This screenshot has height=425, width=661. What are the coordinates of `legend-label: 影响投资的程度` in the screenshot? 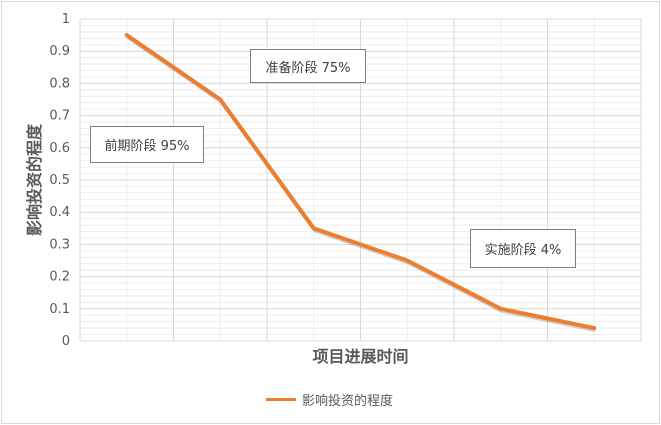 It's located at (348, 401).